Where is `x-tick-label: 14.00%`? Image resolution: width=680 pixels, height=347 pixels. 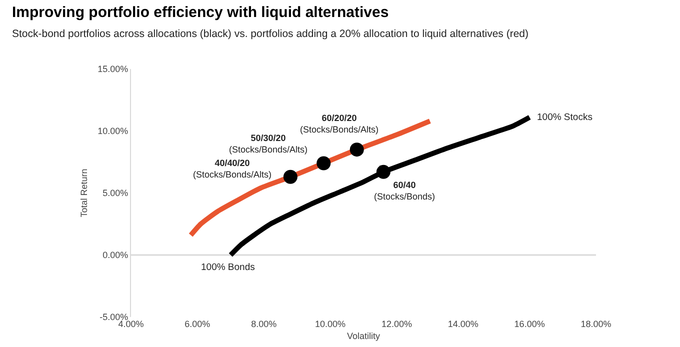
x-tick-label: 14.00% is located at coordinates (463, 324).